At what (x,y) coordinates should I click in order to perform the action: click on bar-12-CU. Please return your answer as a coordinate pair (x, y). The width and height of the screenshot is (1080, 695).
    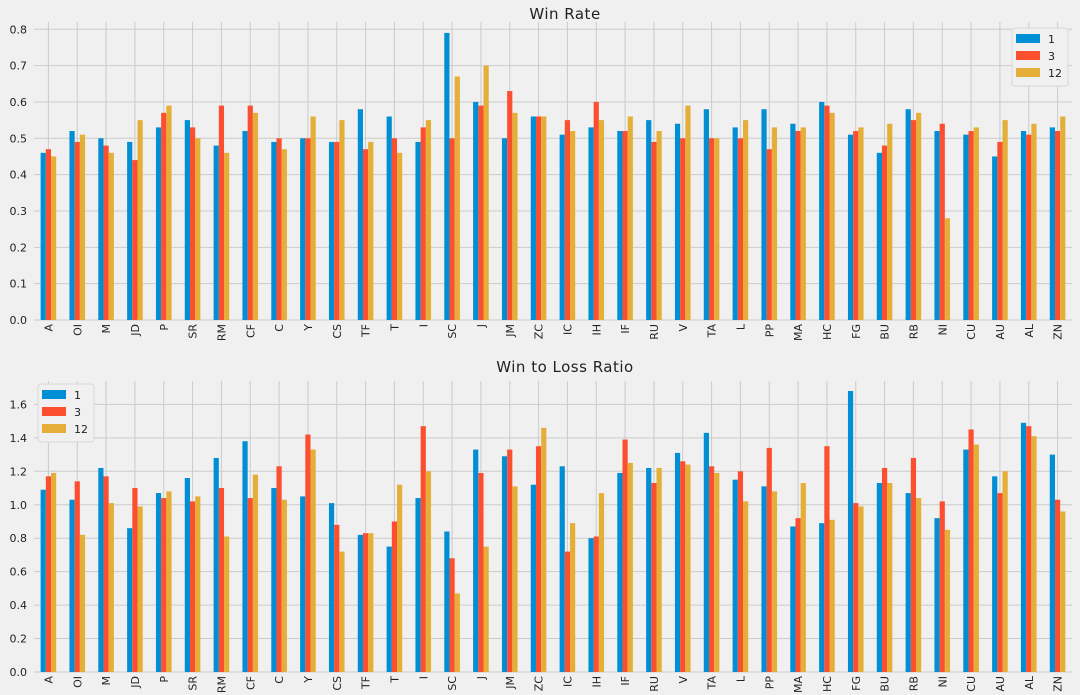
    Looking at the image, I should click on (976, 223).